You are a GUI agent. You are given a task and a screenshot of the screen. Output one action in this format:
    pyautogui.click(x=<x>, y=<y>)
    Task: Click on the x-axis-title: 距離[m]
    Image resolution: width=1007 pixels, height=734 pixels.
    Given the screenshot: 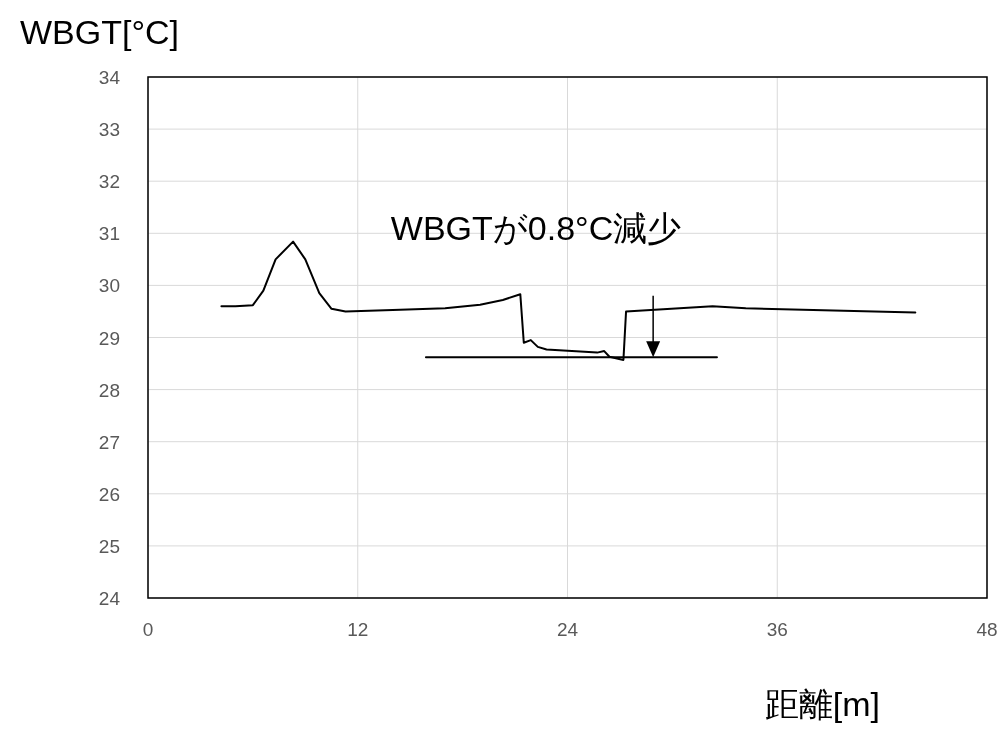 What is the action you would take?
    pyautogui.click(x=822, y=704)
    